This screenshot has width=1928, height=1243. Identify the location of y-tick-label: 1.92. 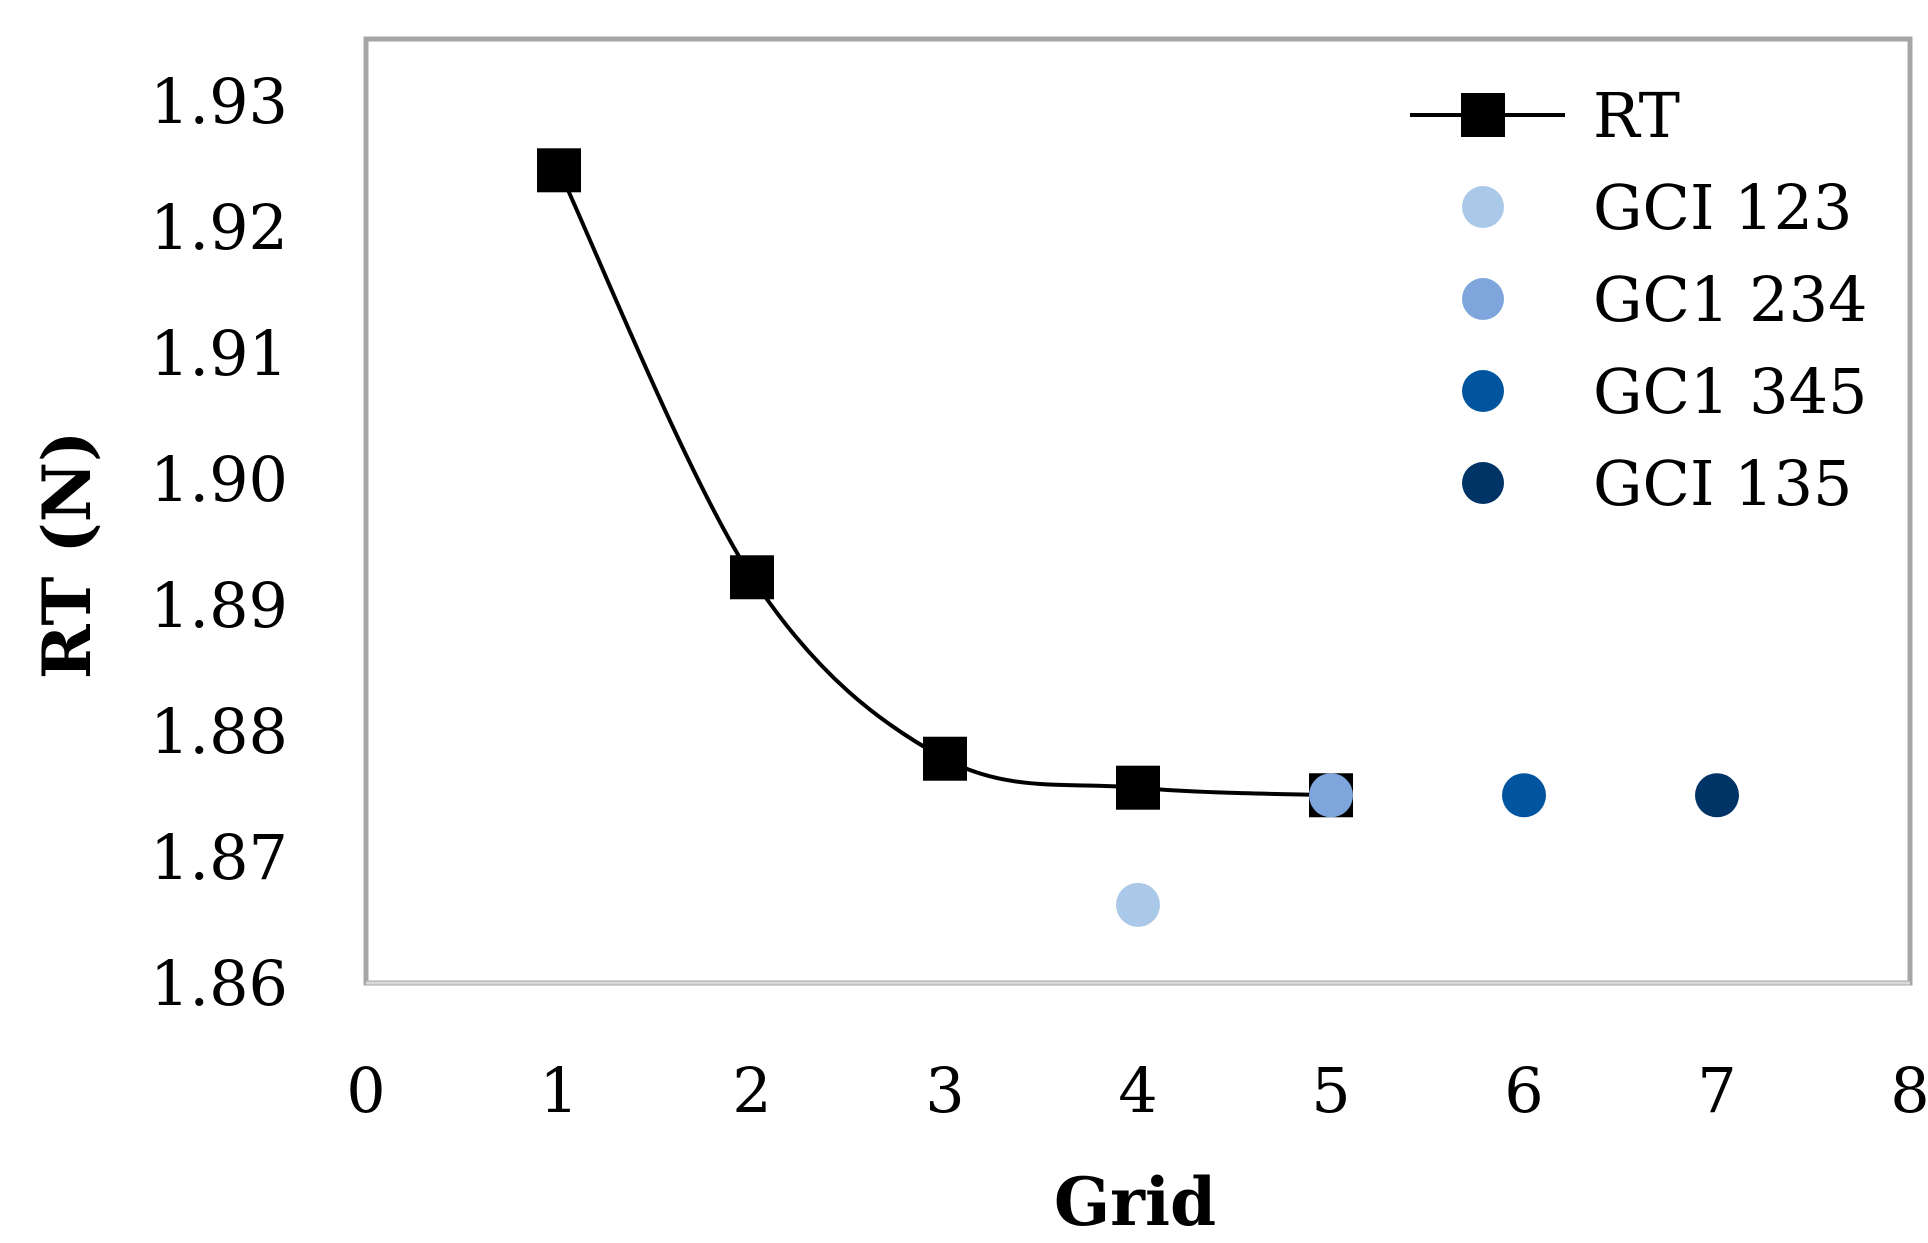
(219, 227).